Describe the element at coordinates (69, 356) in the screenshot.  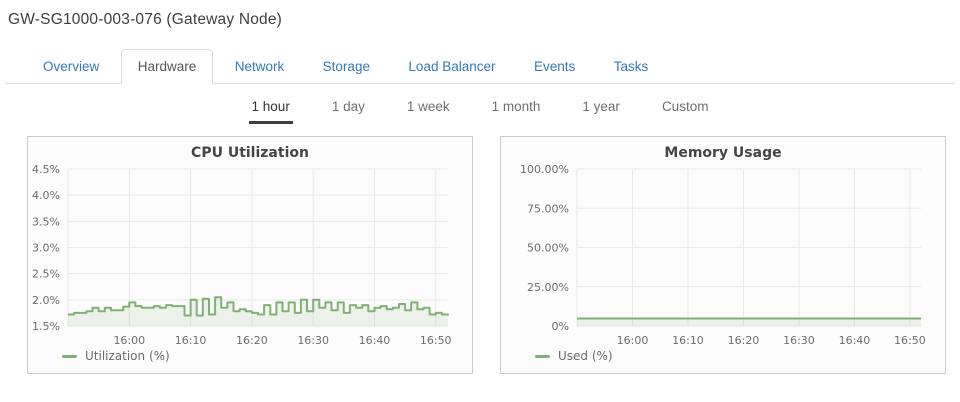
I see `utilization-legend-swatch` at that location.